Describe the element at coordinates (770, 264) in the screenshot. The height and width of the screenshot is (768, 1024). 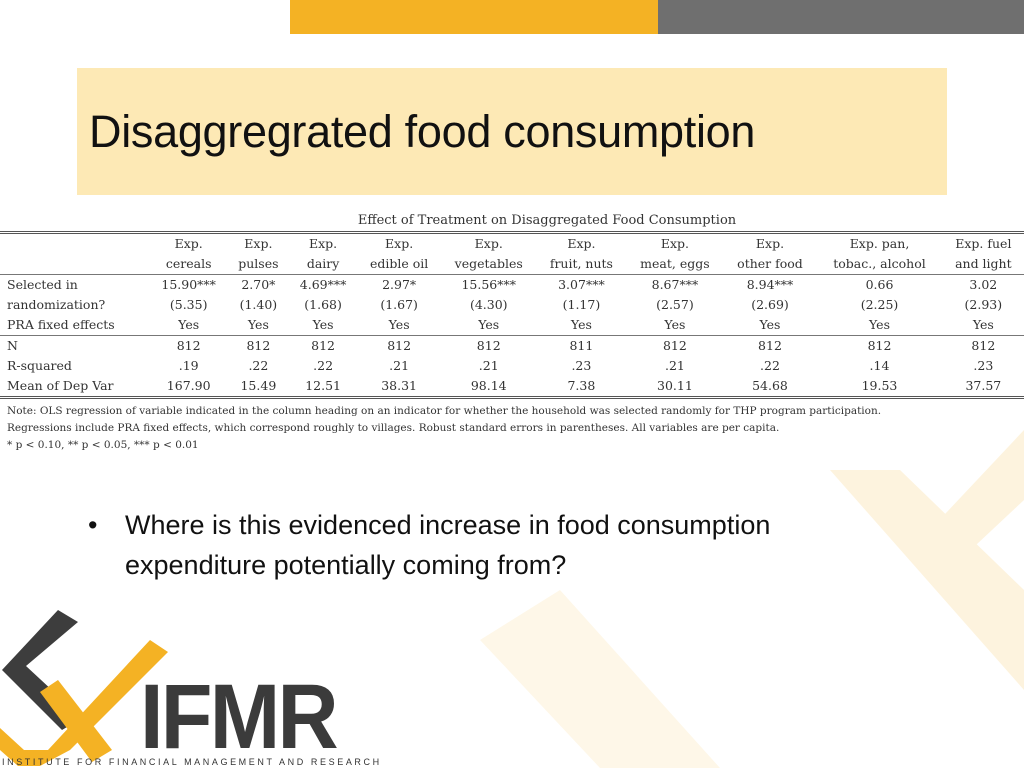
I see `header-cell: other food` at that location.